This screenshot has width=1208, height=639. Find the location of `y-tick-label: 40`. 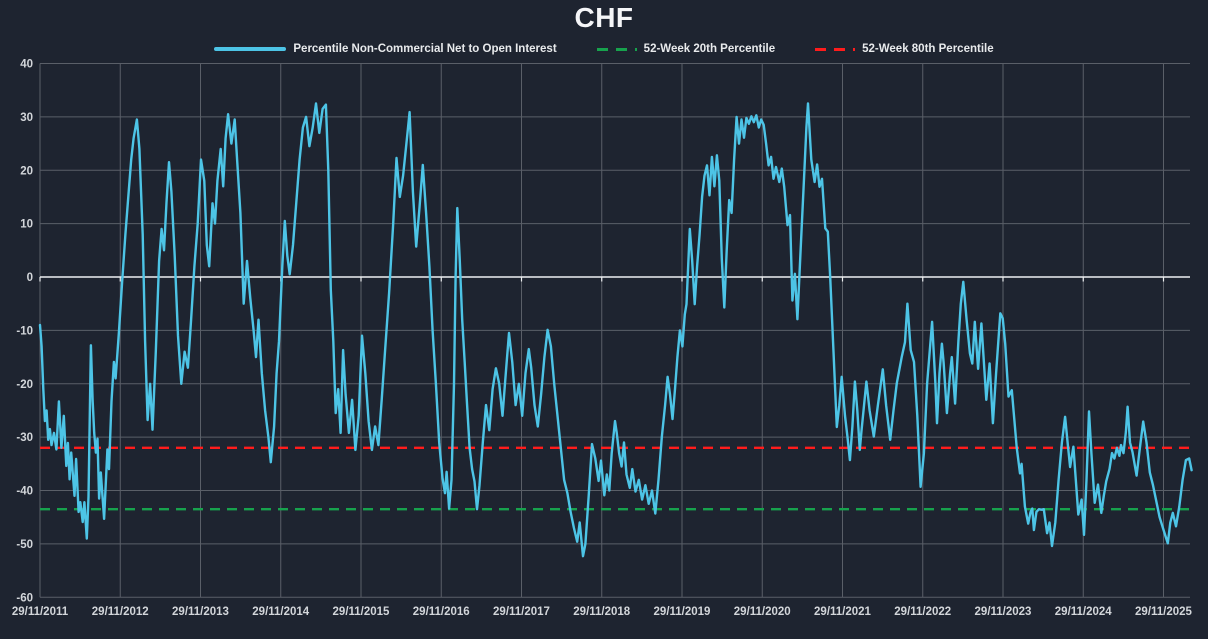

y-tick-label: 40 is located at coordinates (26, 65).